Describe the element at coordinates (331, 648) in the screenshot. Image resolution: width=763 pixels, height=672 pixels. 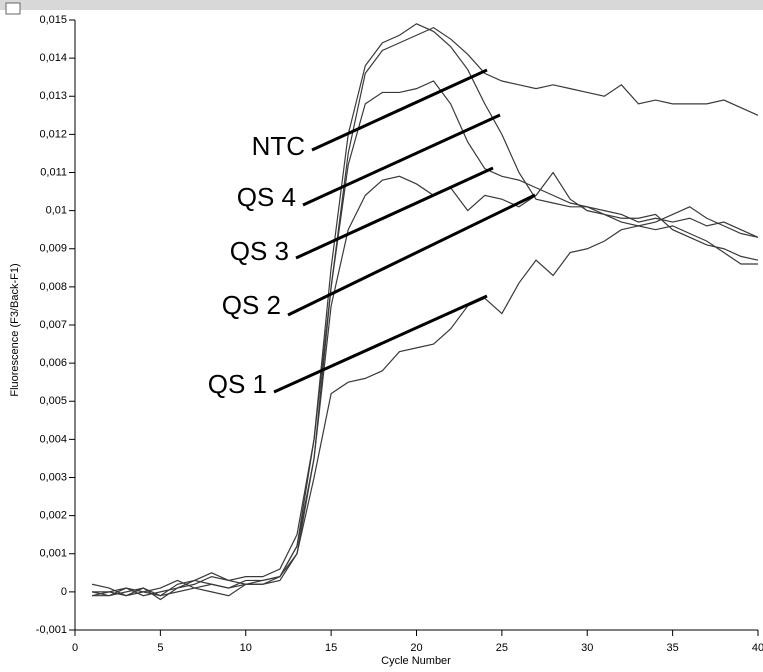
I see `x-tick-label: 15` at that location.